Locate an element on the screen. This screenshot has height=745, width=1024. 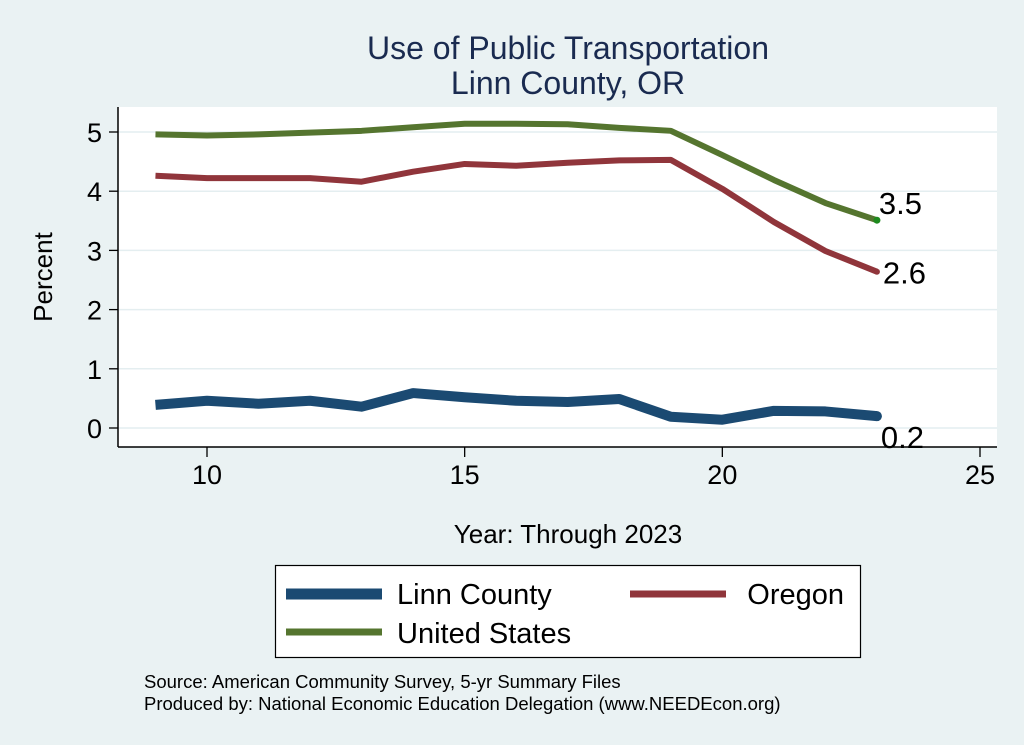
end-marker-united-states is located at coordinates (877, 220).